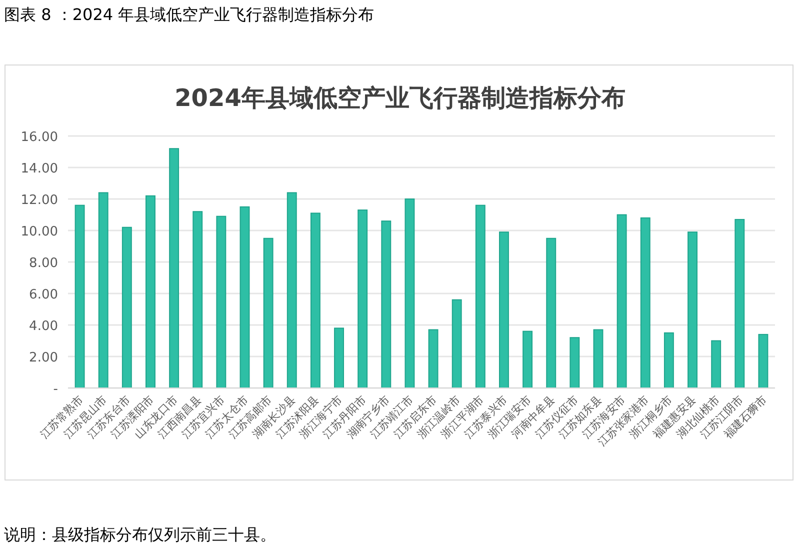  I want to click on y-tick-label: 4.00, so click(43, 326).